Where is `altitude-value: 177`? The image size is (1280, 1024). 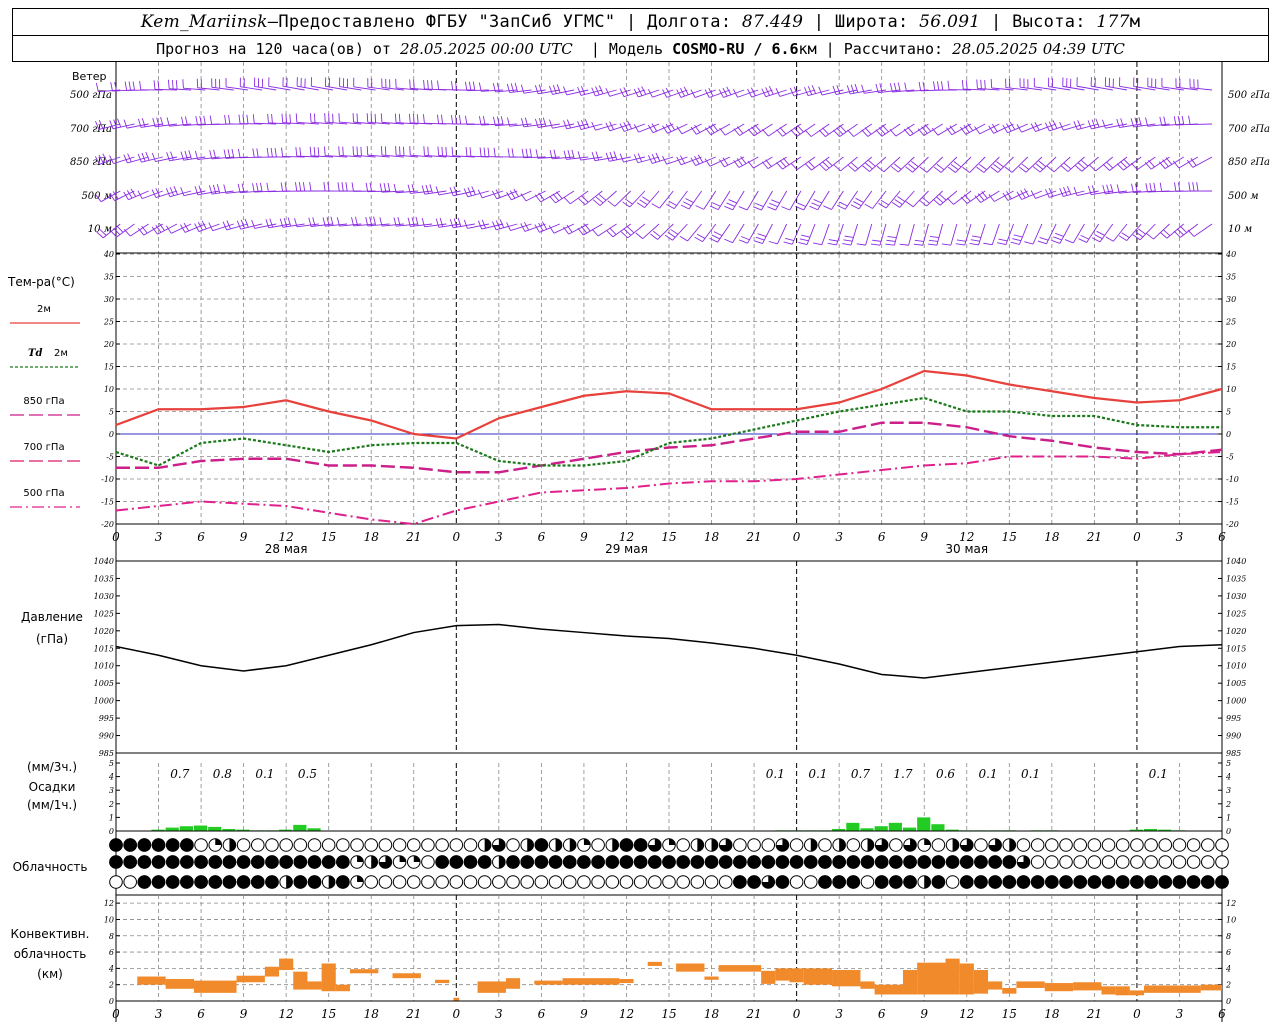 altitude-value: 177 is located at coordinates (1113, 22).